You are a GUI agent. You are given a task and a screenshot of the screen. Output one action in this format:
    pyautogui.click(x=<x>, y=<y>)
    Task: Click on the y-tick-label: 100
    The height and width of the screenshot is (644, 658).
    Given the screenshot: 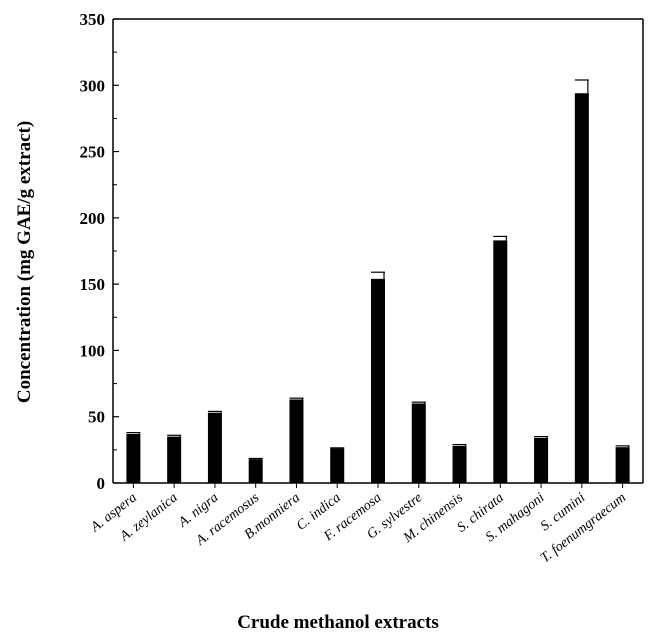 What is the action you would take?
    pyautogui.click(x=93, y=350)
    